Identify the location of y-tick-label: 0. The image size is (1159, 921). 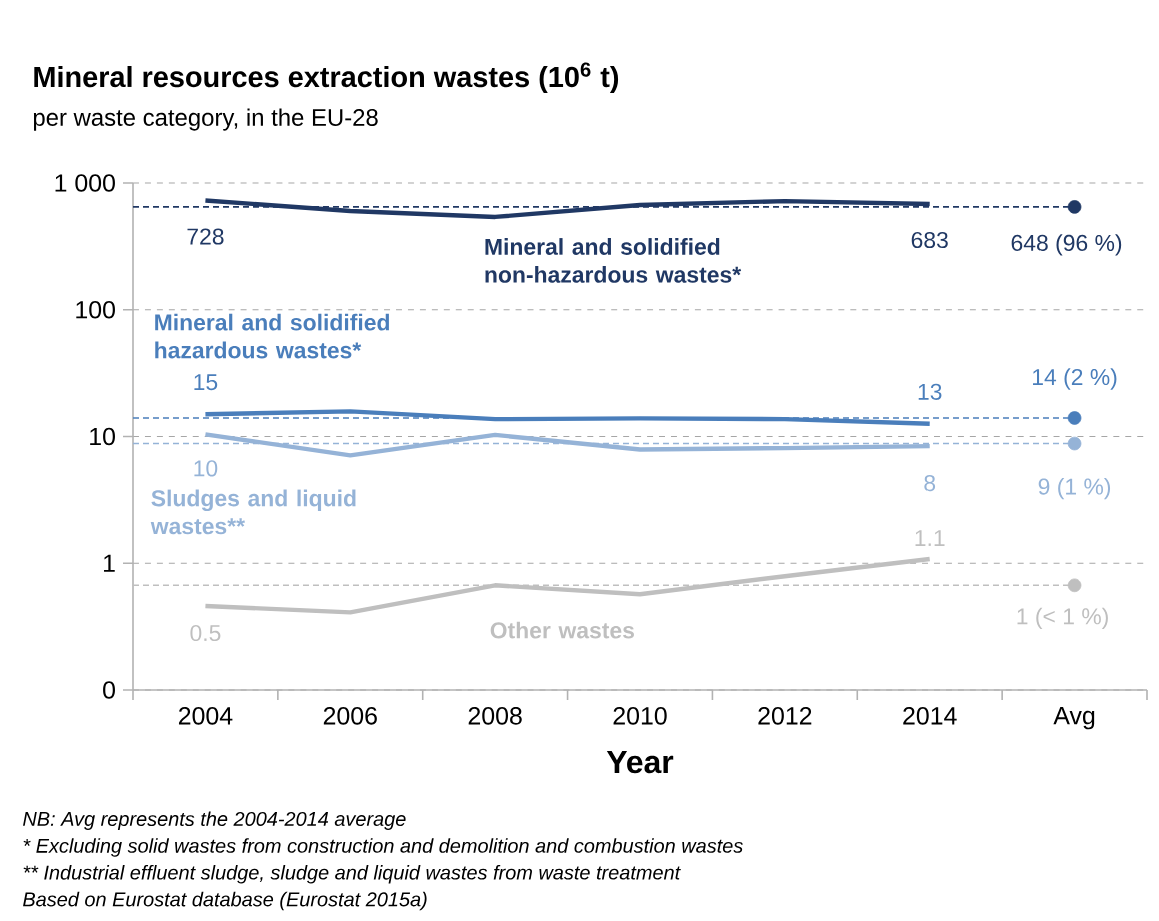
(109, 690).